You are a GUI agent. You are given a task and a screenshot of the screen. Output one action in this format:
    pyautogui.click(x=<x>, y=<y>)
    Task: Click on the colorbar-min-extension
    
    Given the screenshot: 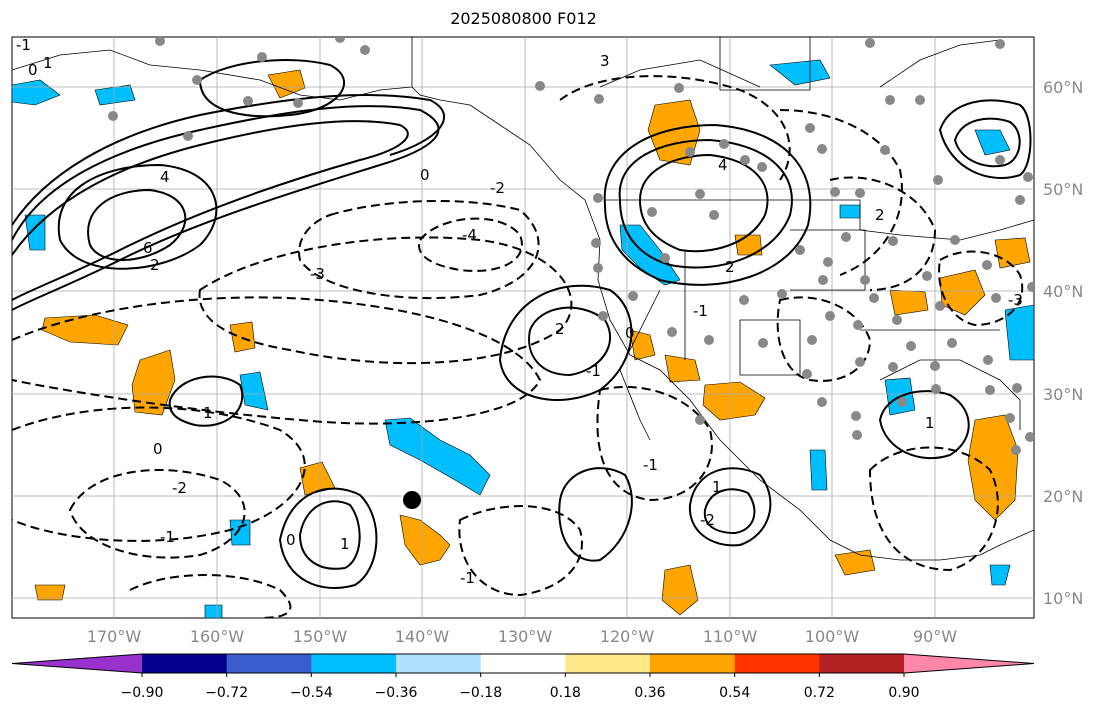 What is the action you would take?
    pyautogui.click(x=77, y=663)
    